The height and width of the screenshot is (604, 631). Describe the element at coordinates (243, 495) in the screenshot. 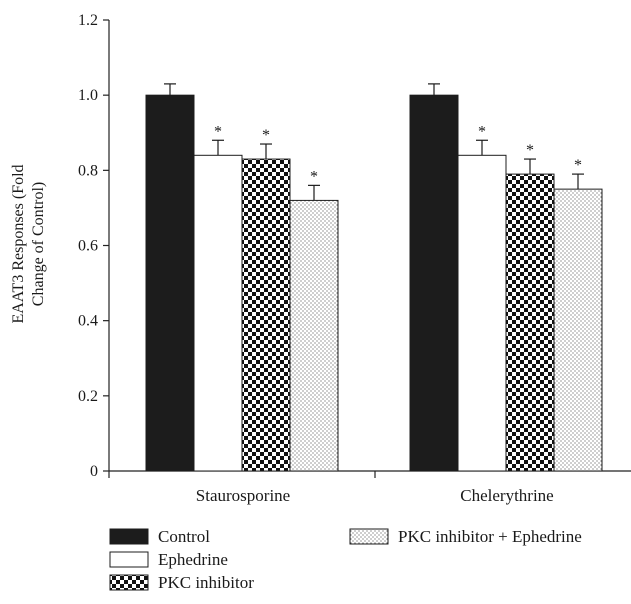

I see `category-label: Staurosporine` at that location.